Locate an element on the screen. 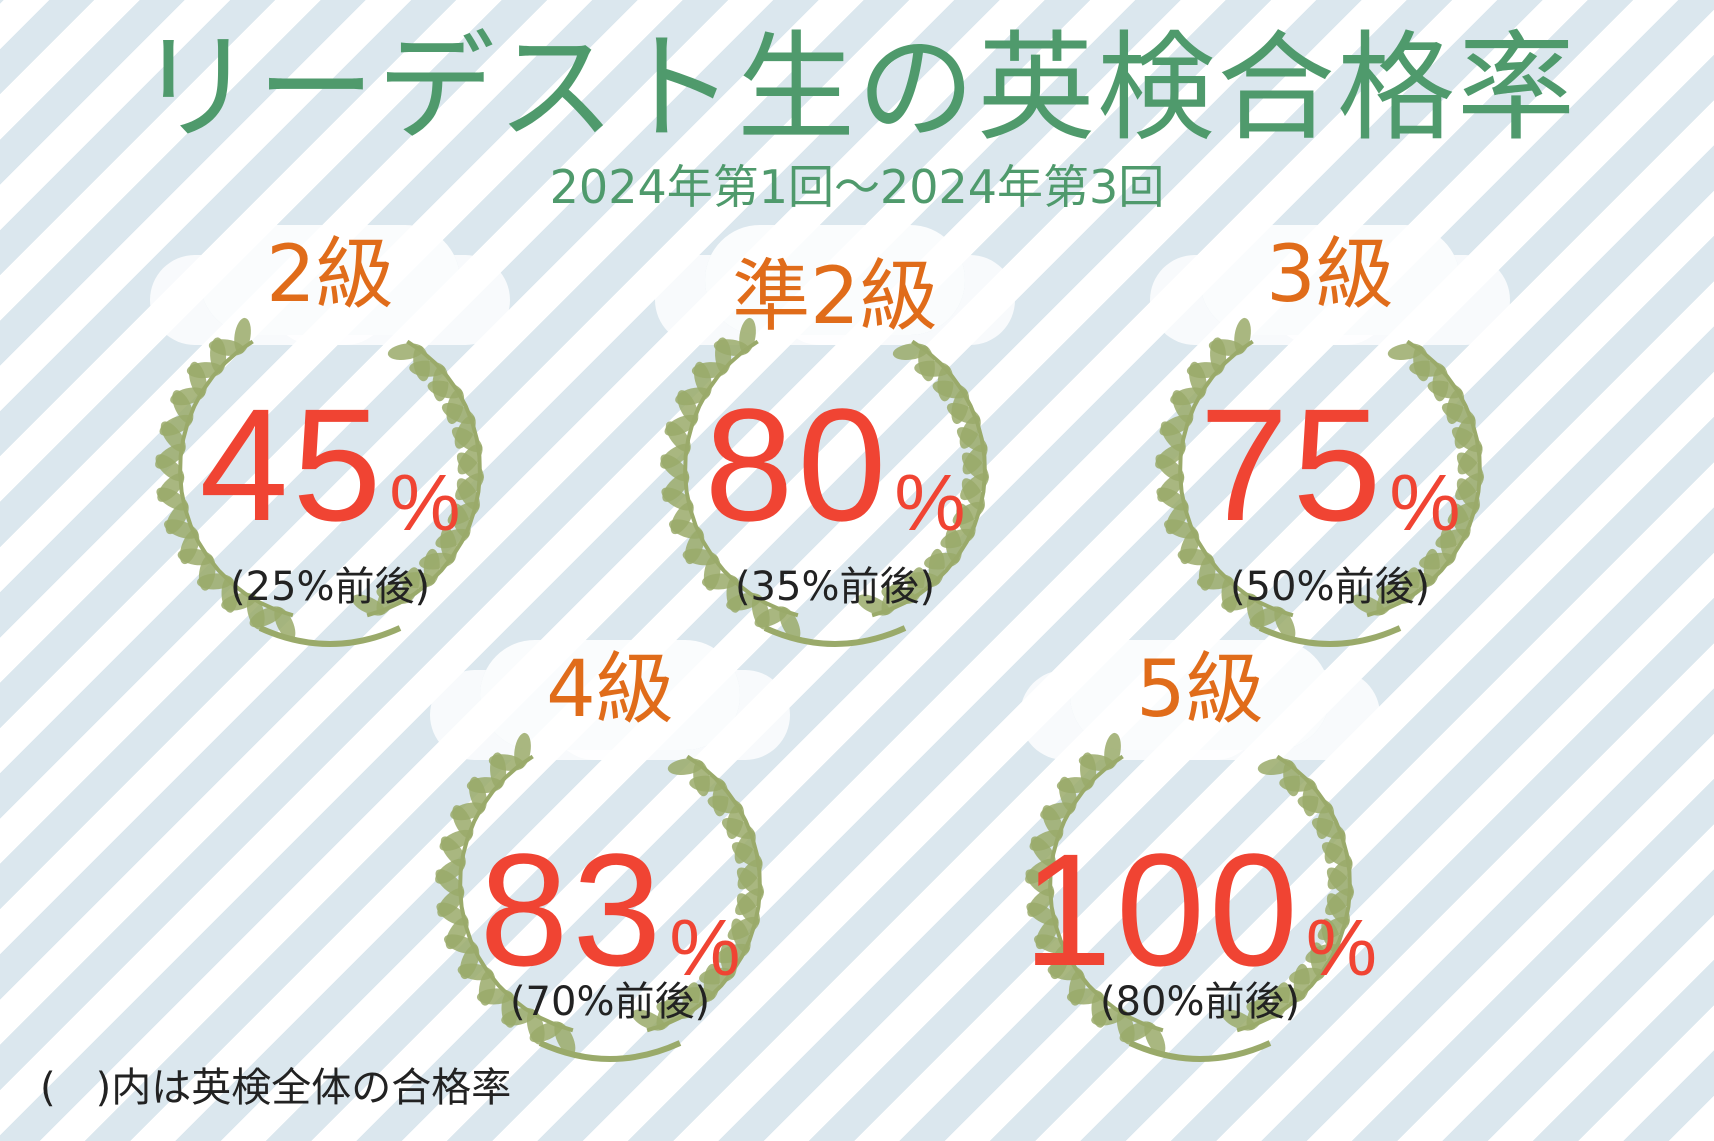 Image resolution: width=1714 pixels, height=1141 pixels. overall-rate: (25%前後) is located at coordinates (330, 587).